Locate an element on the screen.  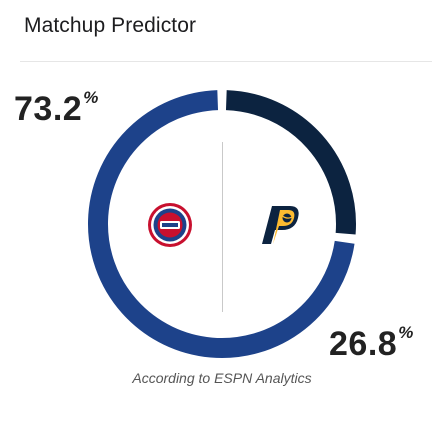
right-team-win-percentage: 26.8% is located at coordinates (371, 343).